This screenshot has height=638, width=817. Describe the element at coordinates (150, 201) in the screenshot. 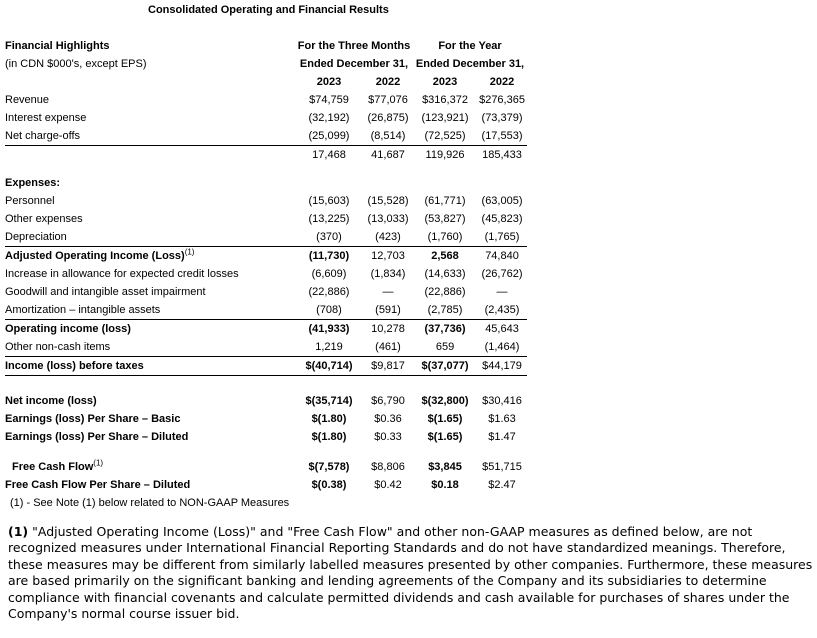

I see `row-label: Personnel` at that location.